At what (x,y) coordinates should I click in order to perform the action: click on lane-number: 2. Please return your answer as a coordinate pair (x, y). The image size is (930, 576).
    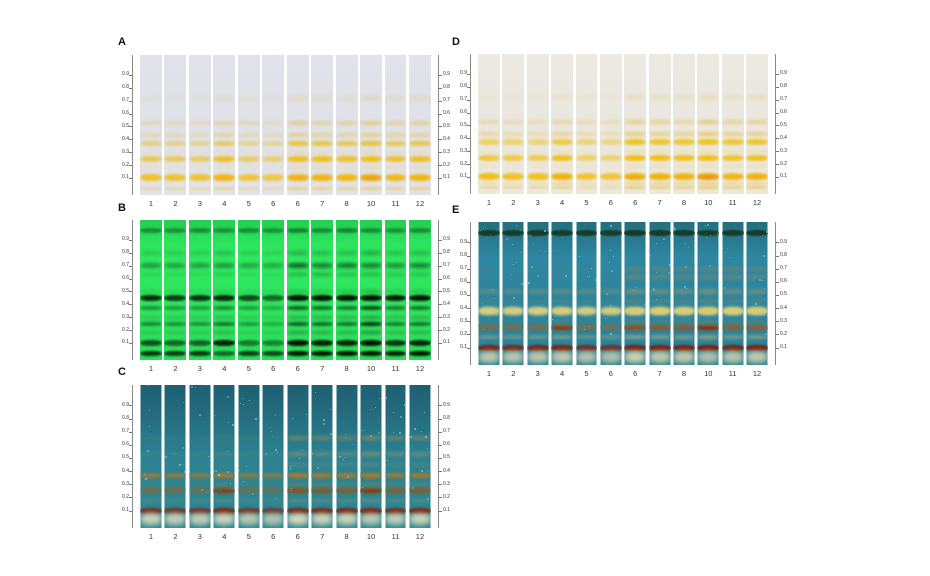
    Looking at the image, I should click on (175, 368).